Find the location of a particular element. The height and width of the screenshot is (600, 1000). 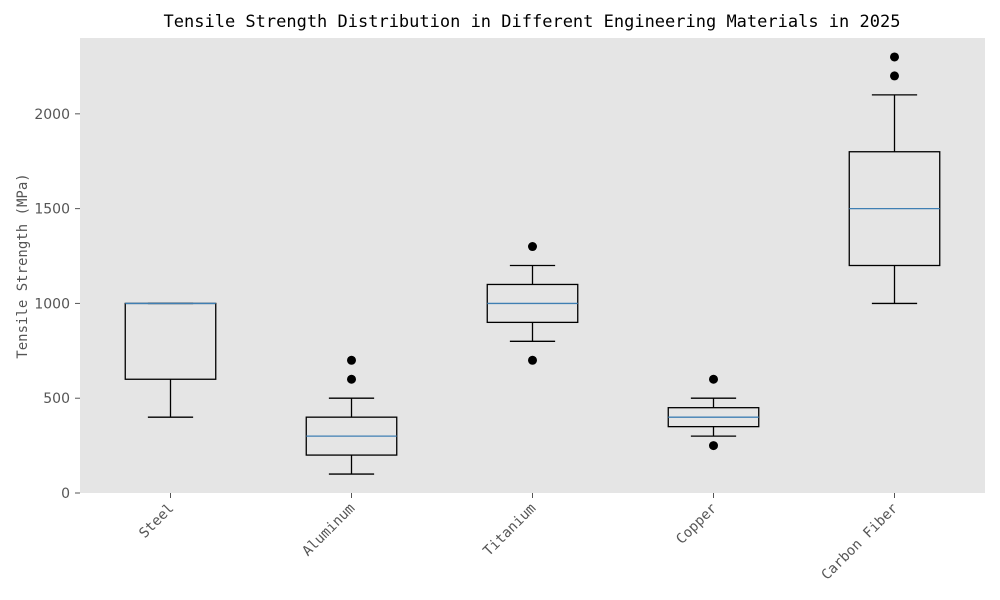

x-tick-label-steel: Steel is located at coordinates (156, 521).